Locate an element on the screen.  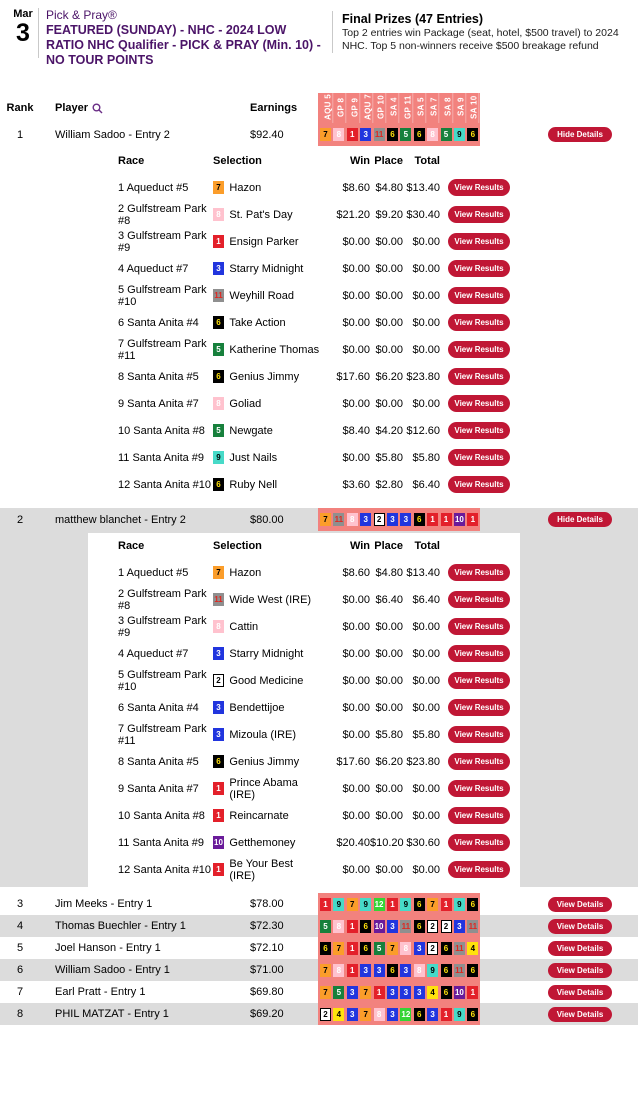
horse-name: Bendettijoe is located at coordinates (257, 707).